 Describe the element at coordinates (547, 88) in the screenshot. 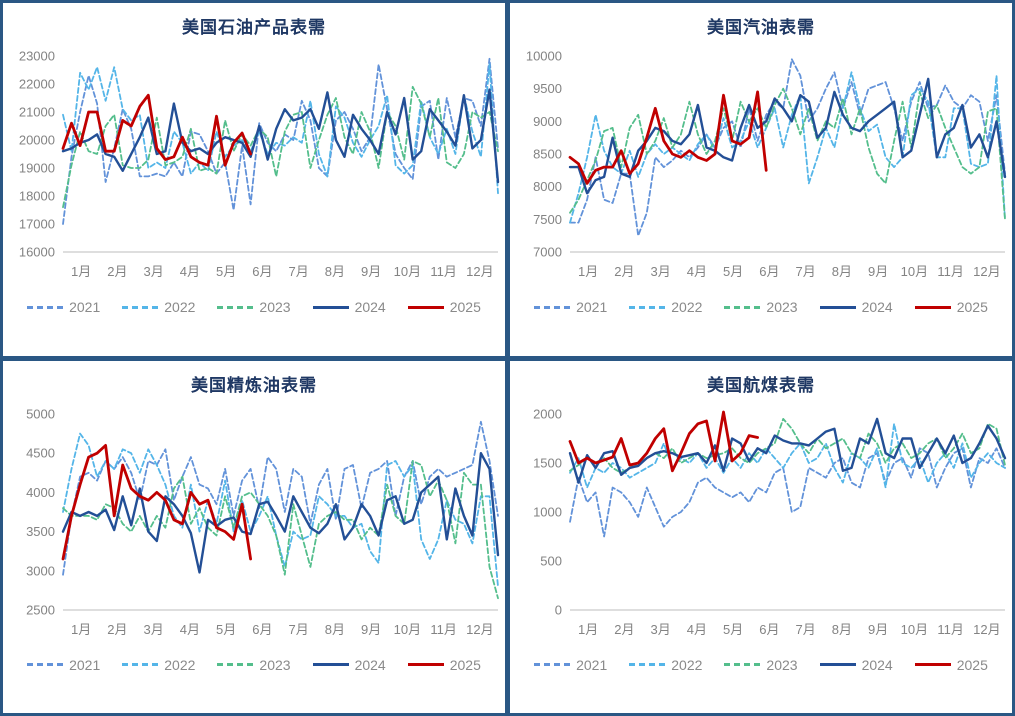

I see `y-tick-label: 9500` at that location.